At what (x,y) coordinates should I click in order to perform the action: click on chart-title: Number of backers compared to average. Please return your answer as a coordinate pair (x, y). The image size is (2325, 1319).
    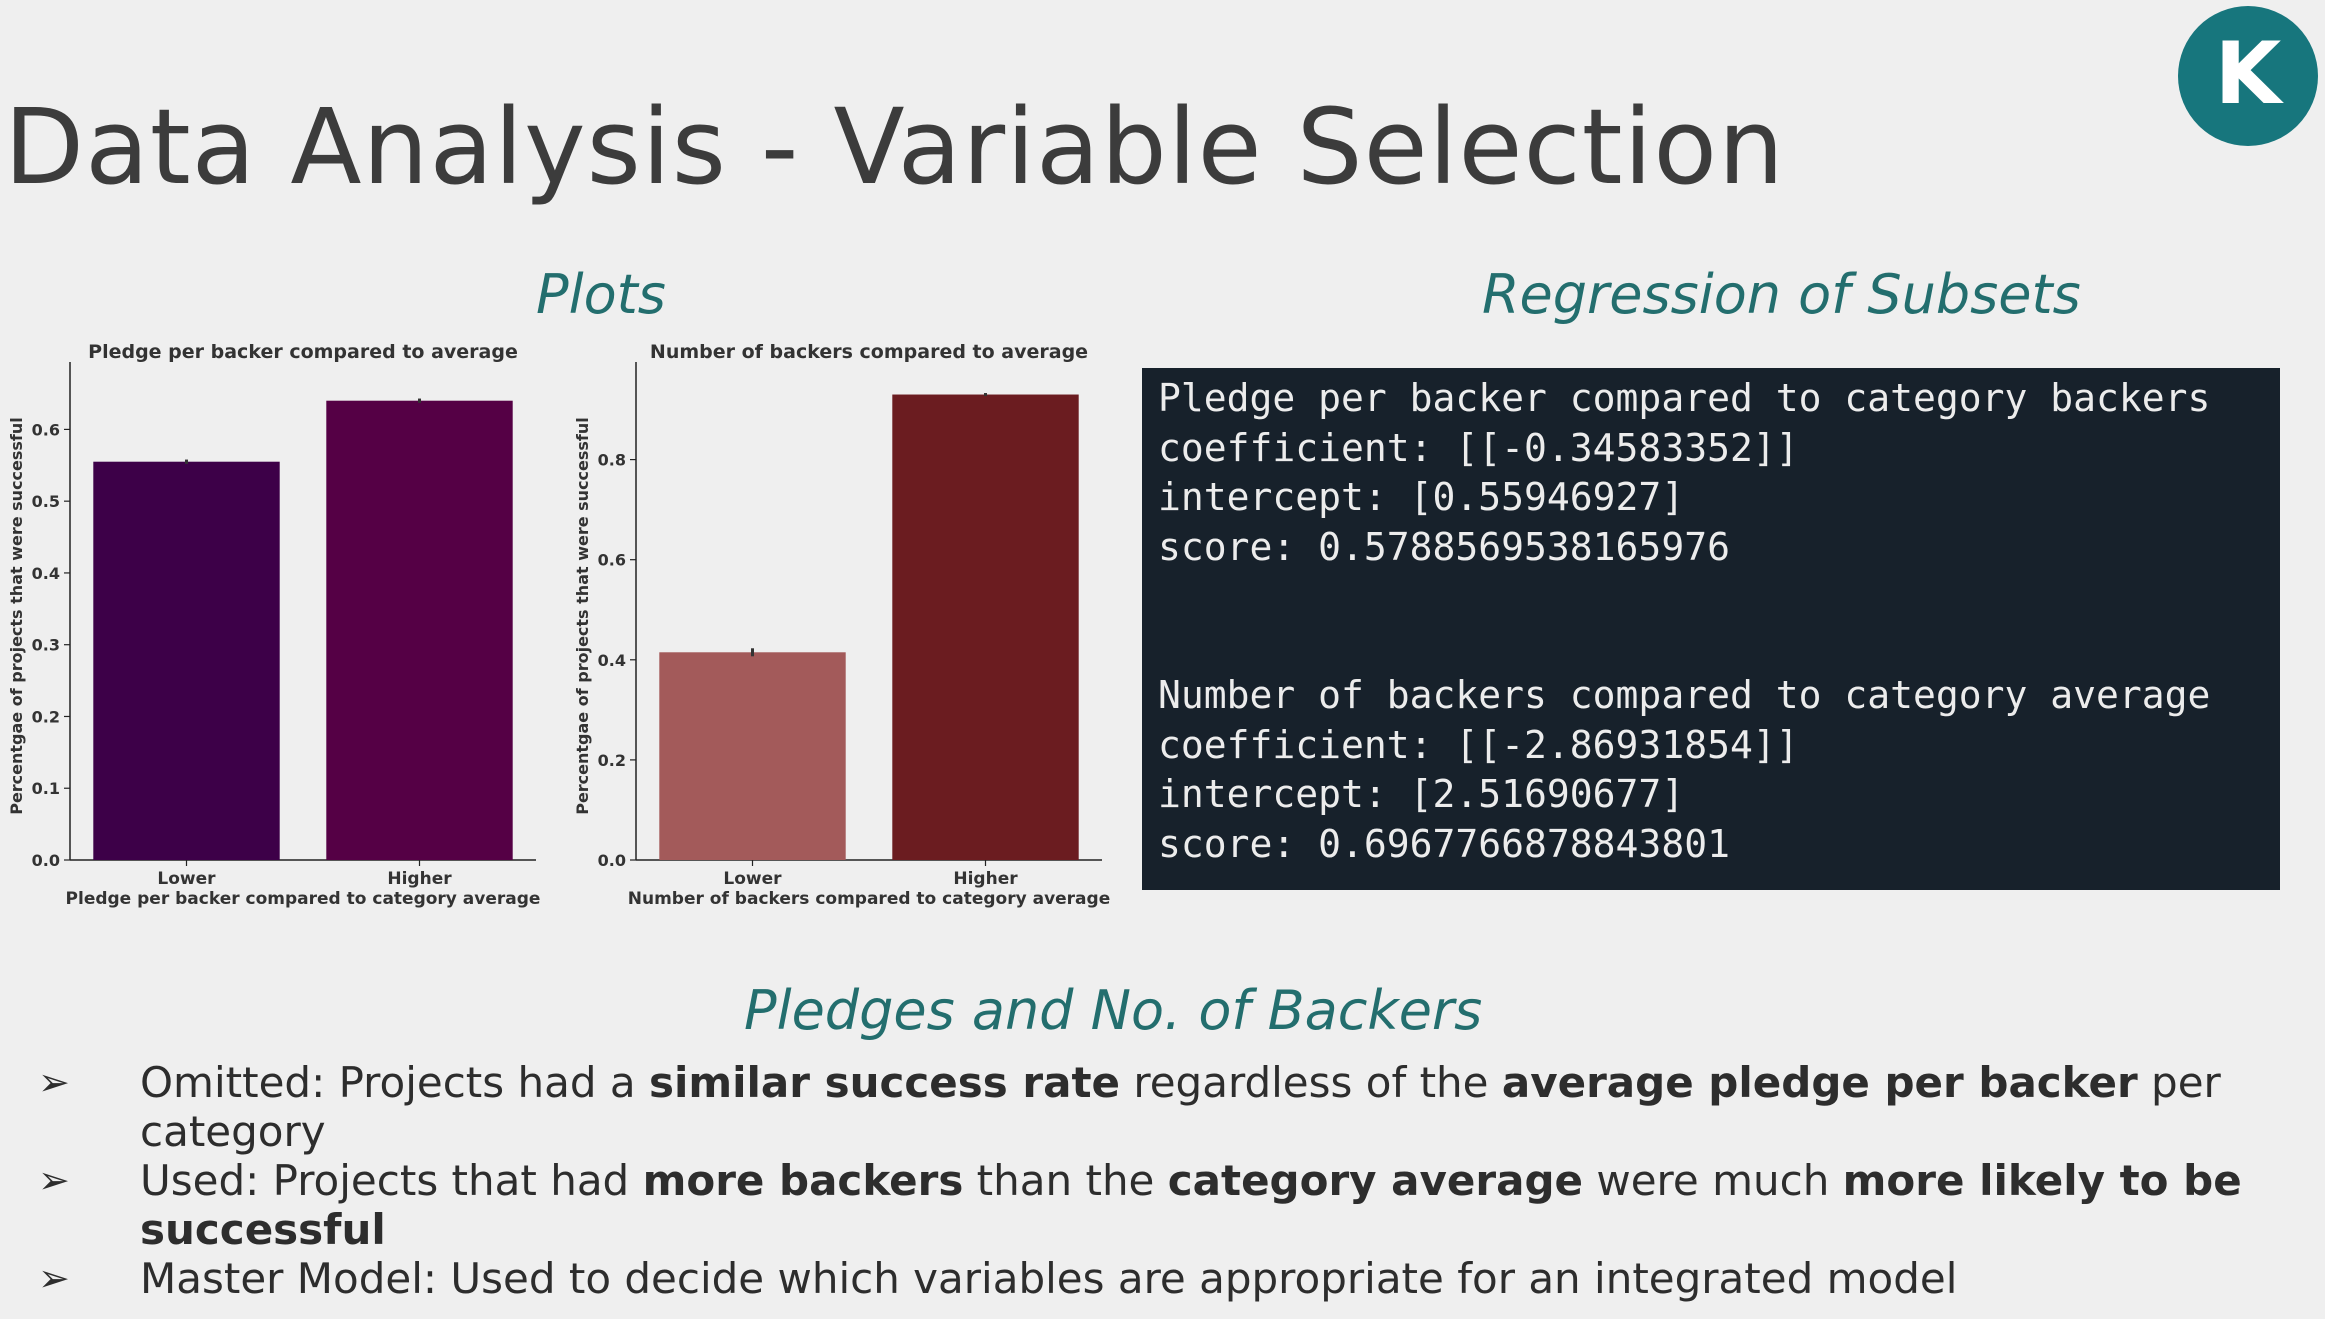
    Looking at the image, I should click on (869, 352).